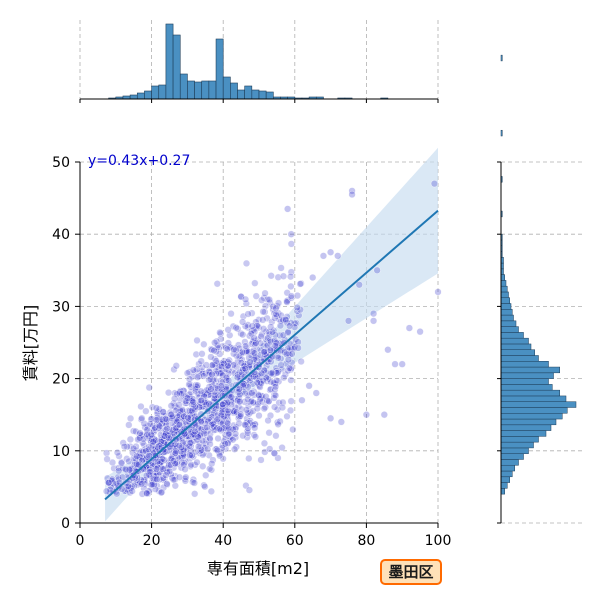  I want to click on y-tick-label: 10, so click(61, 452).